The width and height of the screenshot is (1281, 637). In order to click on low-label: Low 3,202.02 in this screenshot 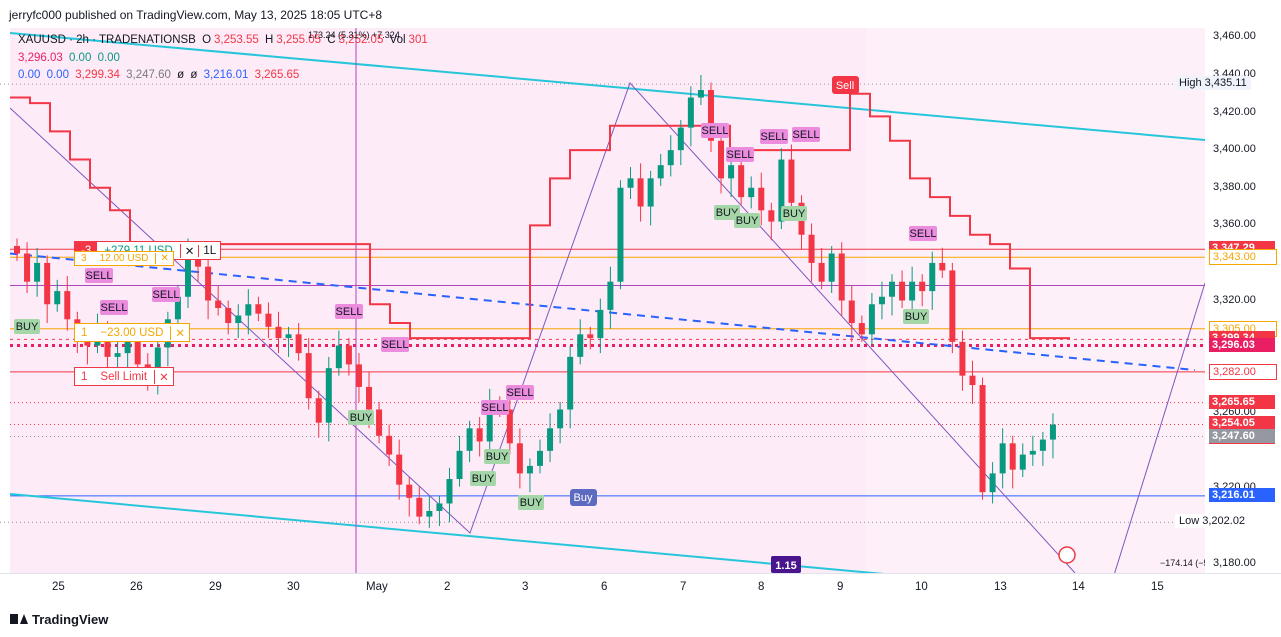, I will do `click(1212, 521)`.